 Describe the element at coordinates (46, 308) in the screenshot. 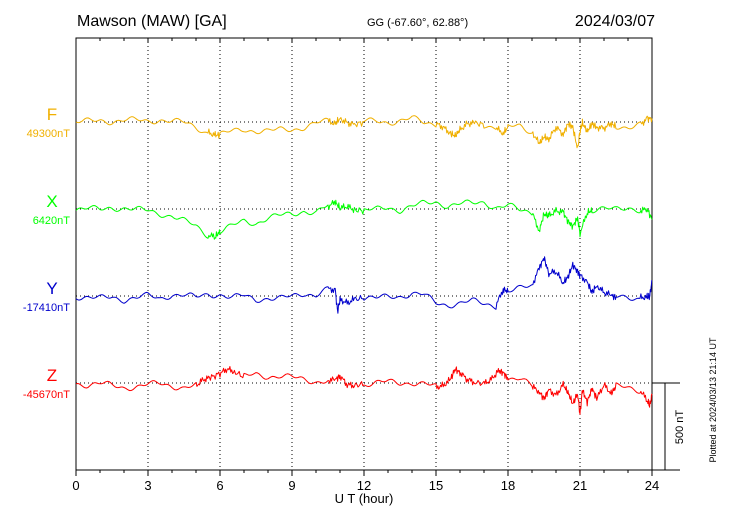

I see `series-baseline-y: -17410nT` at that location.